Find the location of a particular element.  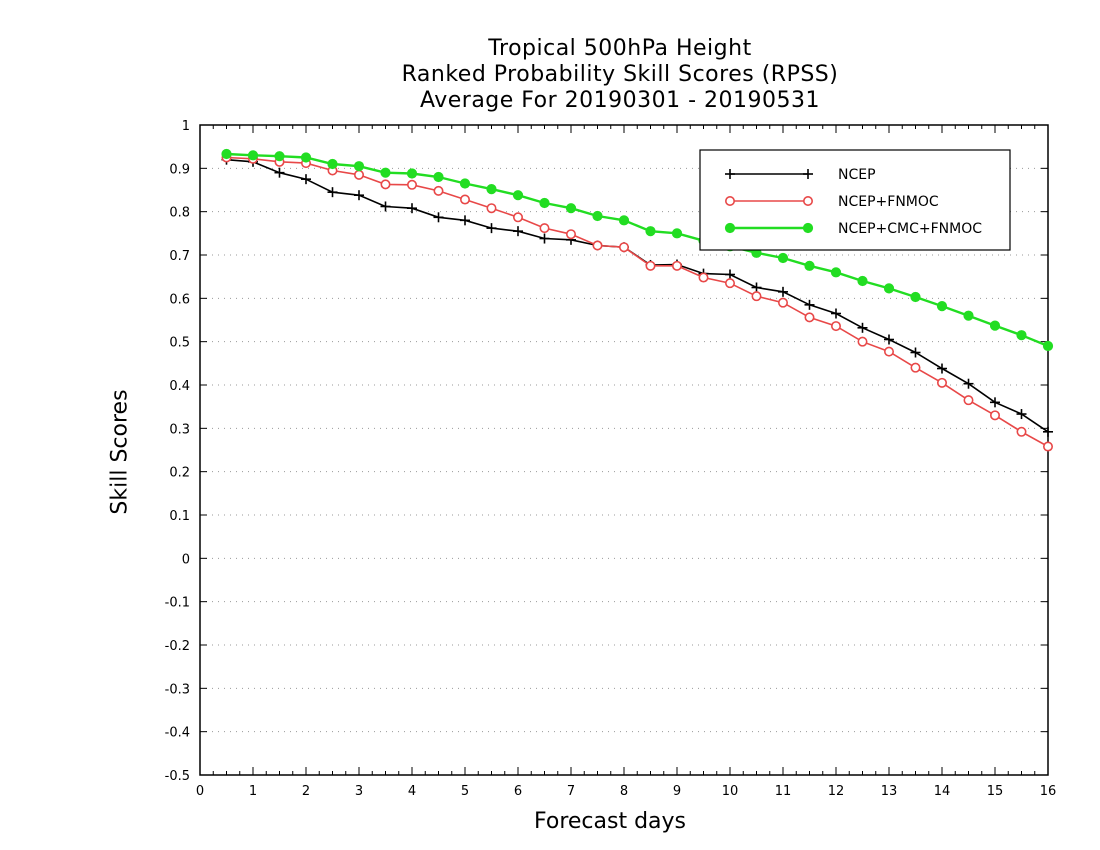

y-axis-label: Skill Scores is located at coordinates (120, 452).